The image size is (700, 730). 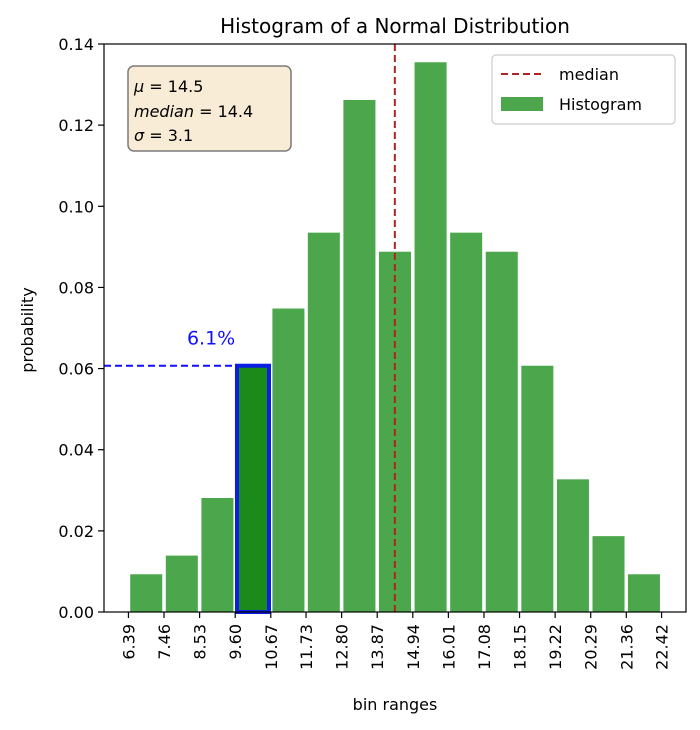 What do you see at coordinates (395, 26) in the screenshot?
I see `chart-title: Histogram of a Normal Distribution` at bounding box center [395, 26].